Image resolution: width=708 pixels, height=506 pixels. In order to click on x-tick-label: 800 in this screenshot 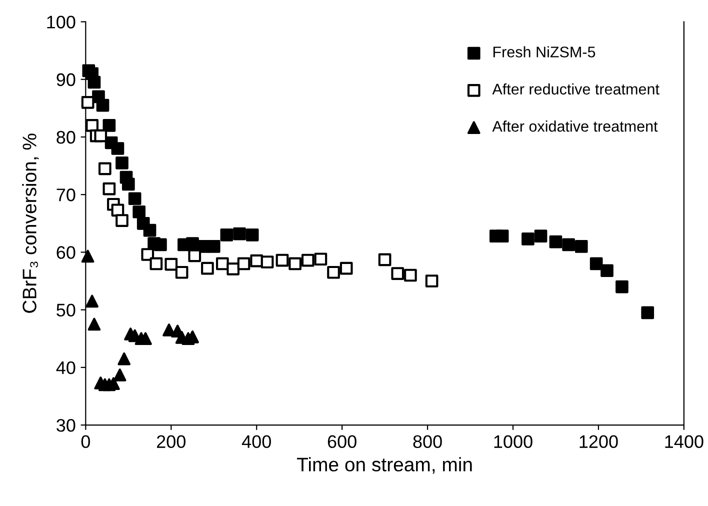, I will do `click(427, 441)`.